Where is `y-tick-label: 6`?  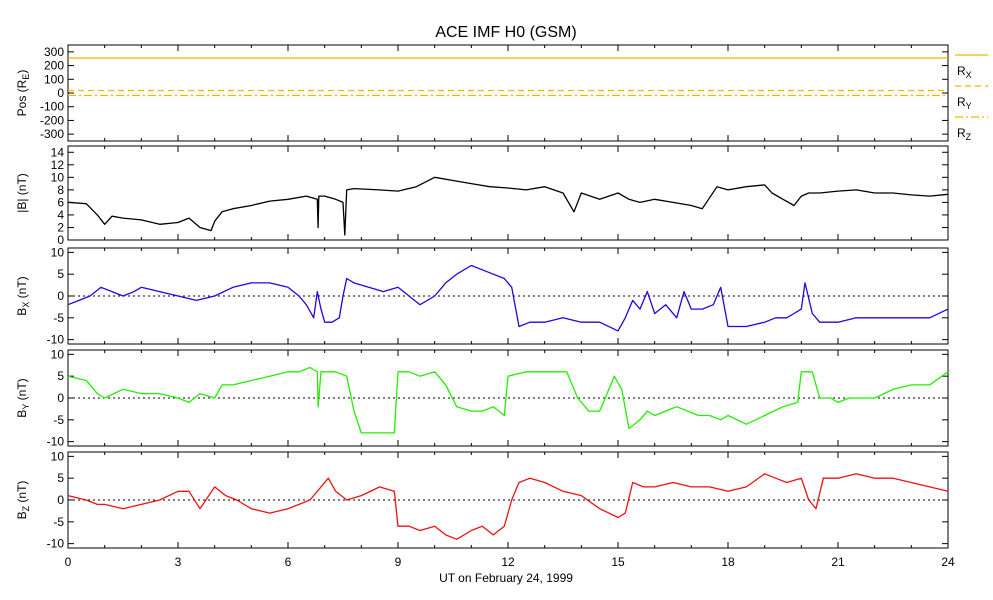
y-tick-label: 6 is located at coordinates (60, 202).